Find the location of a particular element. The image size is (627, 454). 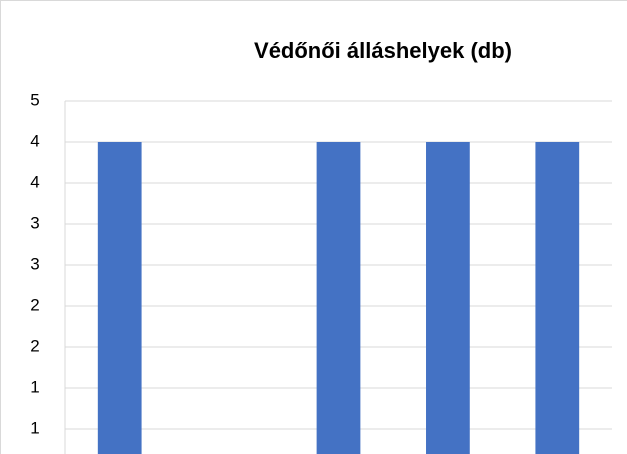

chart-title: Védőnői álláshelyek (db) is located at coordinates (383, 50).